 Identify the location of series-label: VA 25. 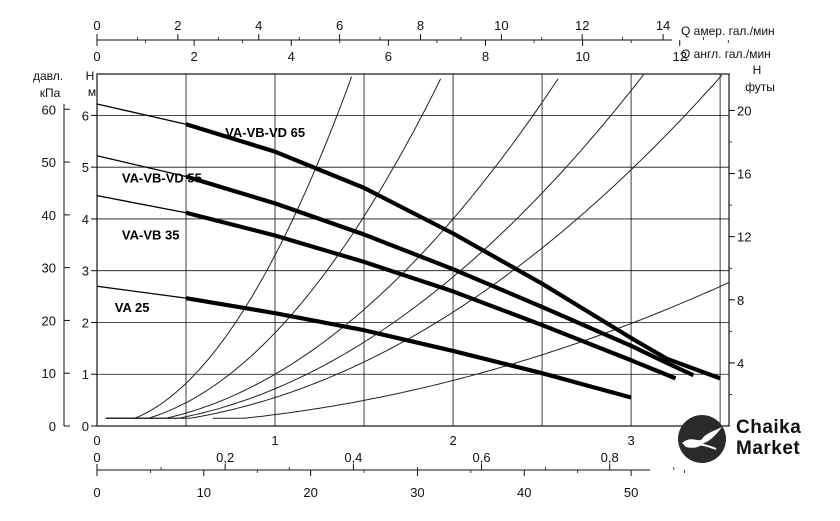
(132, 307).